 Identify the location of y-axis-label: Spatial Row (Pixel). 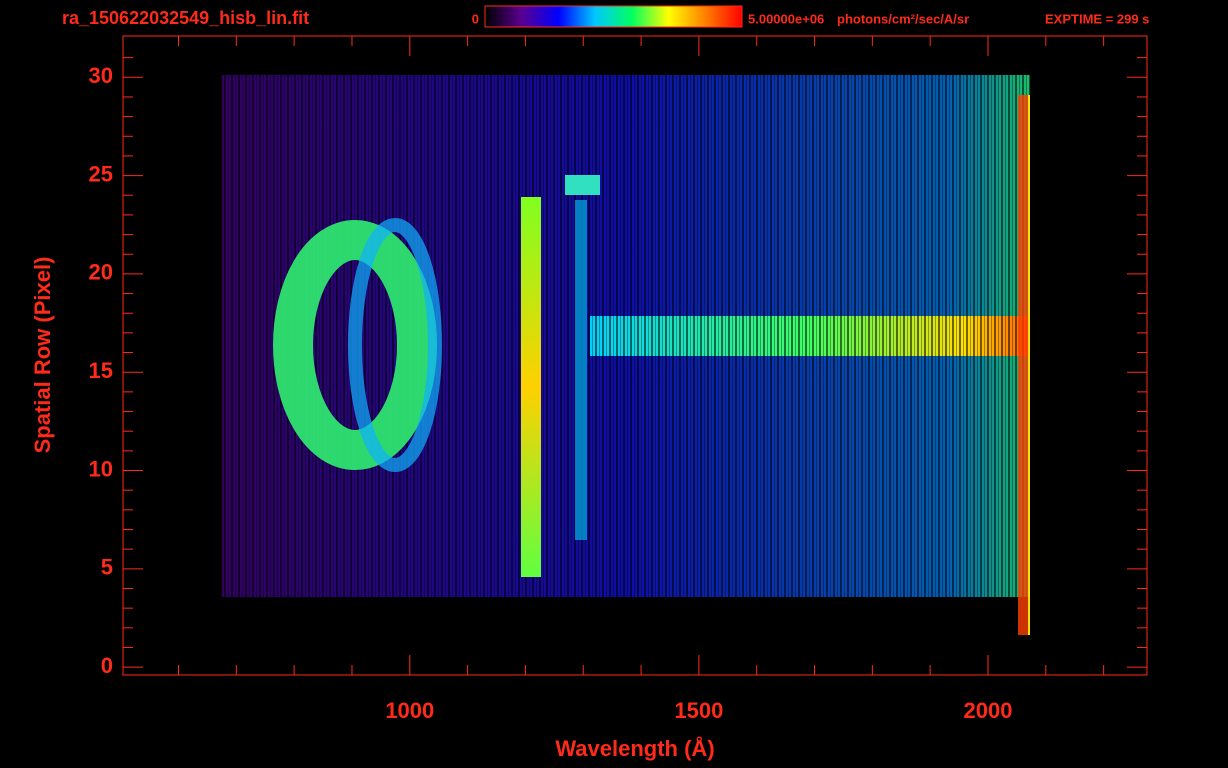
(42, 355).